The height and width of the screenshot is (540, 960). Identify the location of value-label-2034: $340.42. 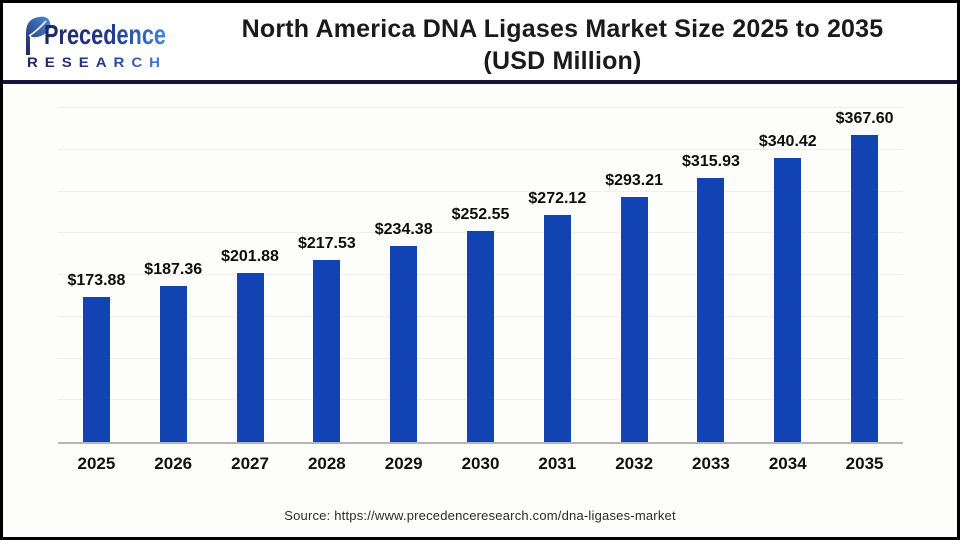
(787, 141).